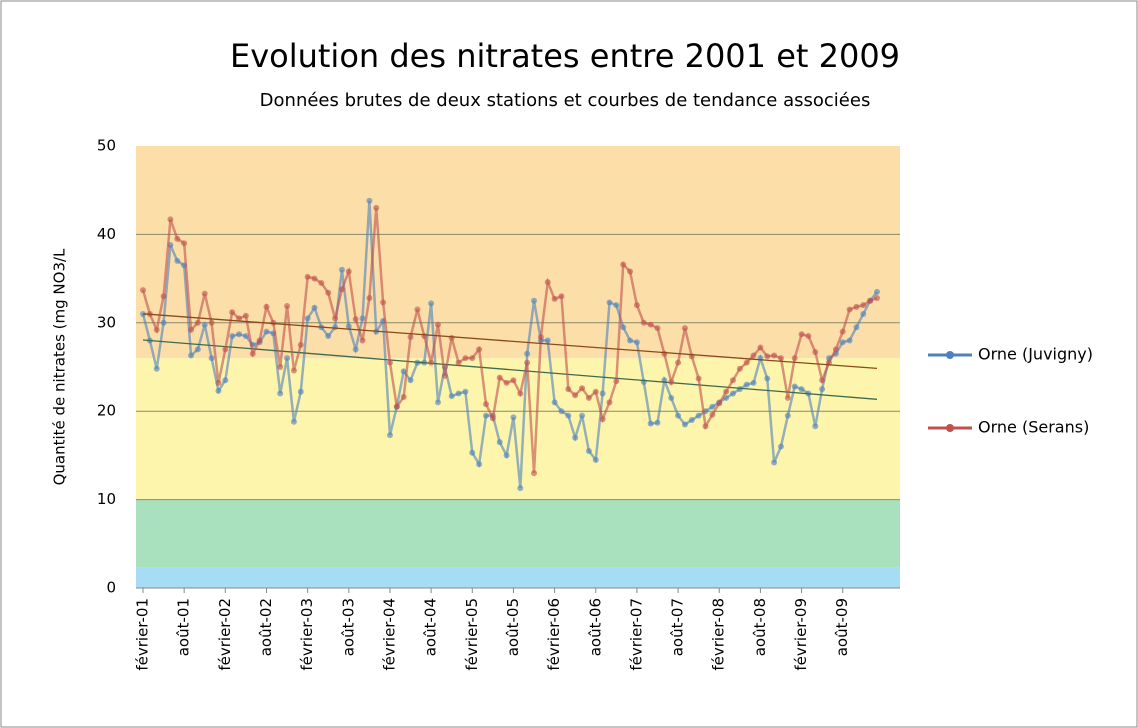 This screenshot has width=1138, height=728. What do you see at coordinates (106, 146) in the screenshot?
I see `y-tick-label: 50` at bounding box center [106, 146].